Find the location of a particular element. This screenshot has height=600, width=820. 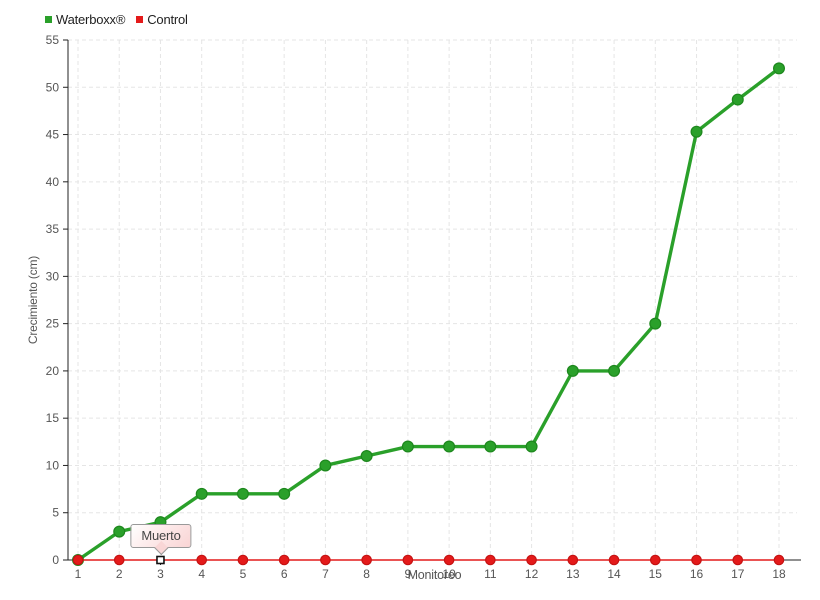

series-control is located at coordinates (428, 560).